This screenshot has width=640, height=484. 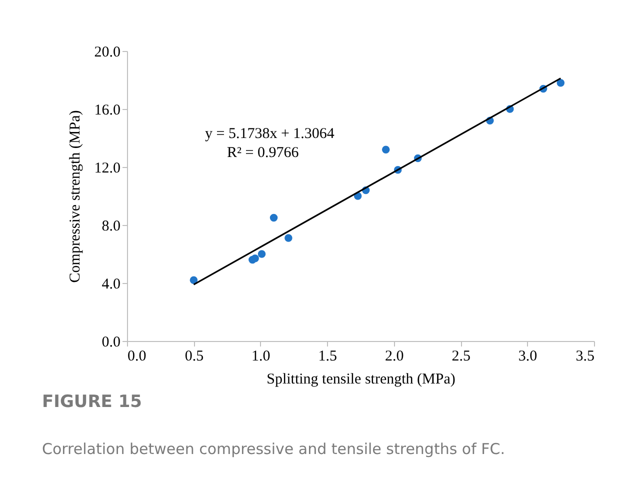 What do you see at coordinates (111, 226) in the screenshot?
I see `y-tick-label: 8.0` at bounding box center [111, 226].